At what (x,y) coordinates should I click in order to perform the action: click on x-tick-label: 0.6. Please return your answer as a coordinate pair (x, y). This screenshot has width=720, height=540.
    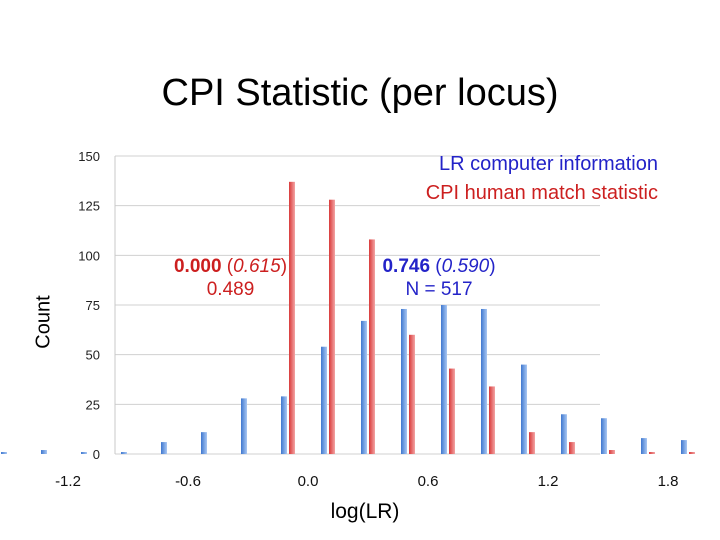
    Looking at the image, I should click on (428, 481).